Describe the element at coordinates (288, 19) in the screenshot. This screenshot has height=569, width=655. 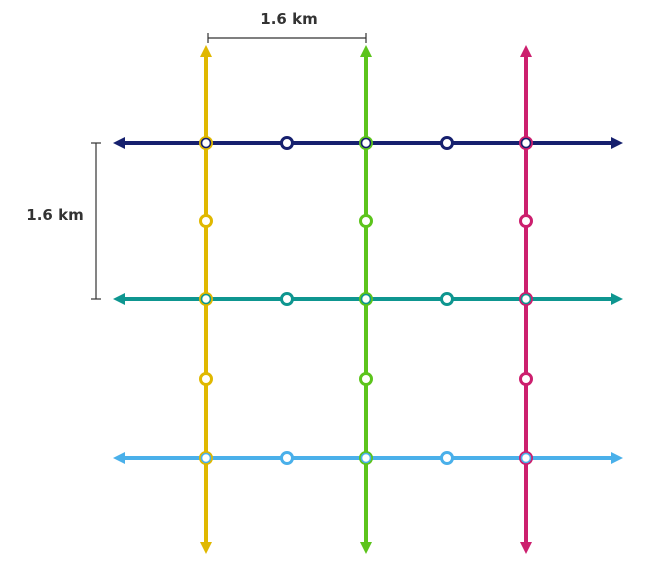
I see `horizontal-scale-label: 1.6 km` at that location.